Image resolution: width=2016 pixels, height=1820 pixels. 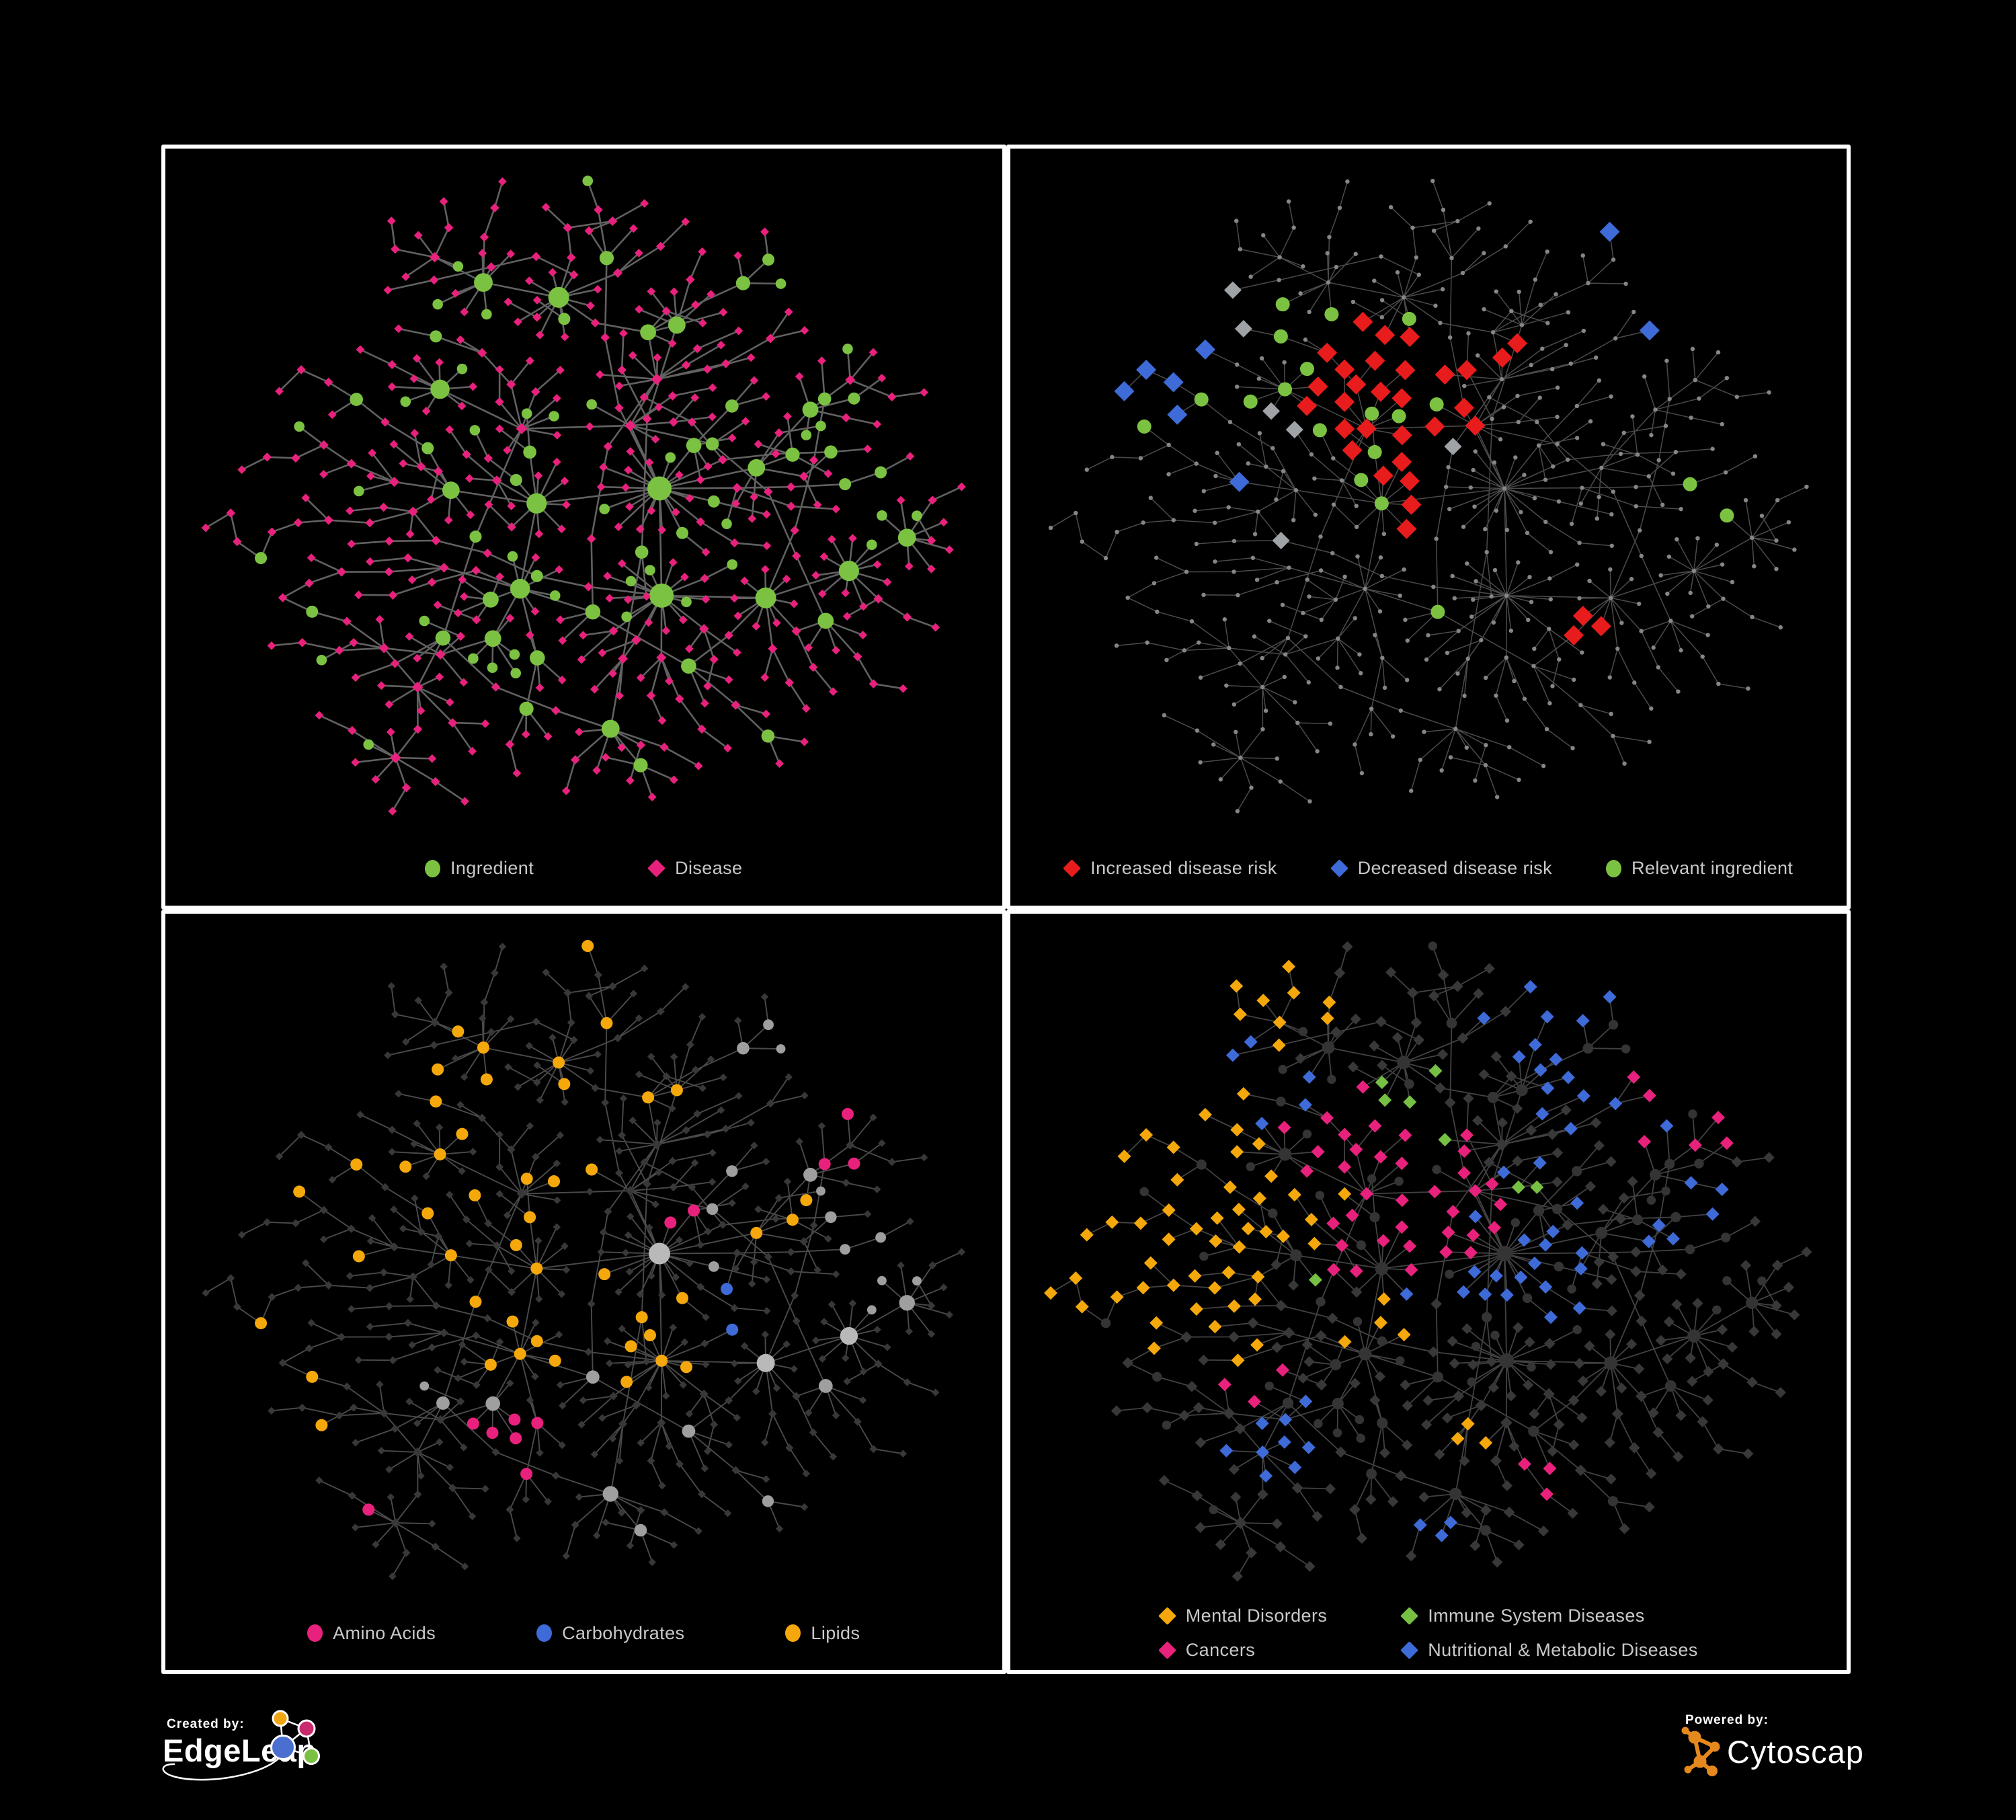 I want to click on legend-item-disease: Disease, so click(x=695, y=868).